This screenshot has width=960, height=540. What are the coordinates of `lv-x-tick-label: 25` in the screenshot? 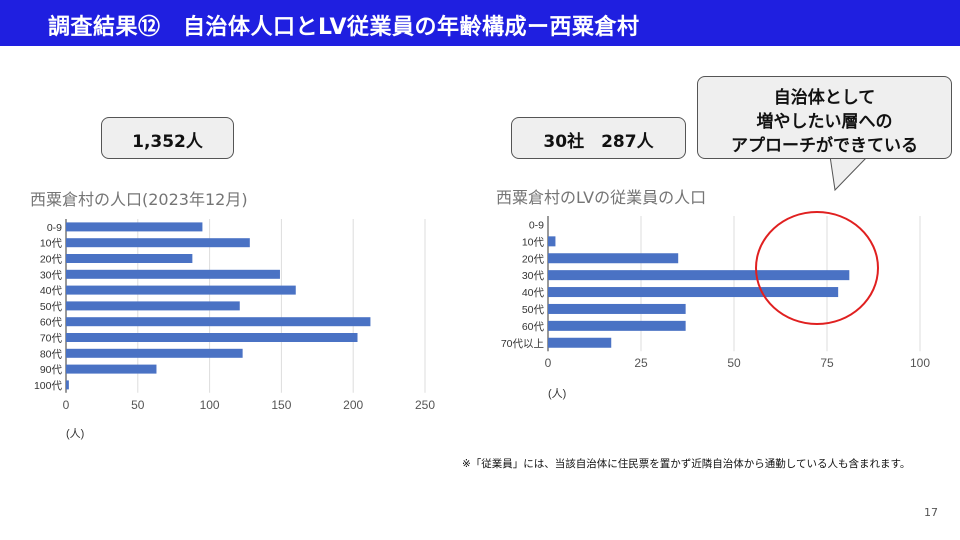 It's located at (641, 363).